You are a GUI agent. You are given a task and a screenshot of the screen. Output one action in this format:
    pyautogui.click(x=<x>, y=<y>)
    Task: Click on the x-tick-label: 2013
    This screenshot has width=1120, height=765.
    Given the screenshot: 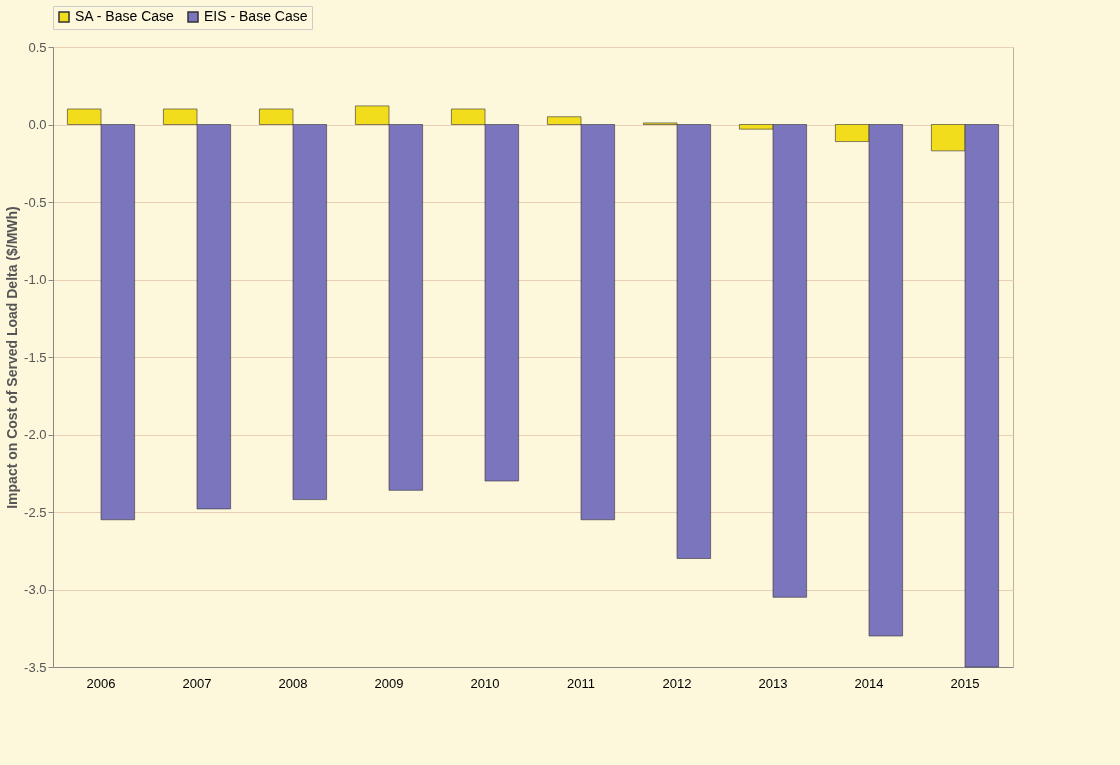 What is the action you would take?
    pyautogui.click(x=773, y=683)
    